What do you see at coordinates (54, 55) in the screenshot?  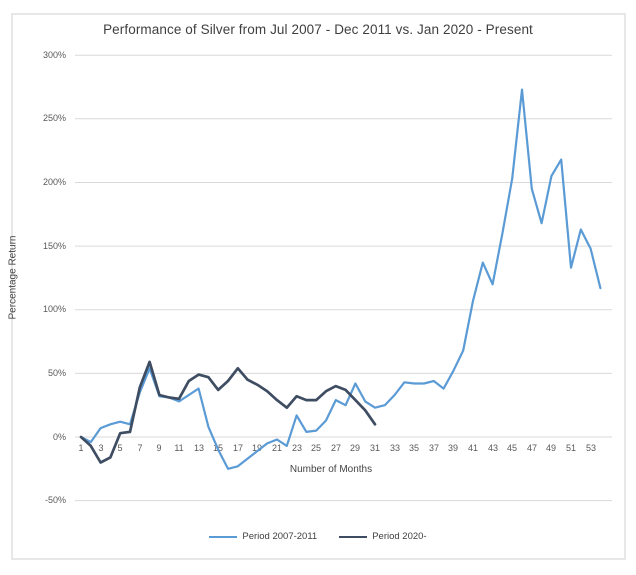 I see `y-tick-label: 300%` at bounding box center [54, 55].